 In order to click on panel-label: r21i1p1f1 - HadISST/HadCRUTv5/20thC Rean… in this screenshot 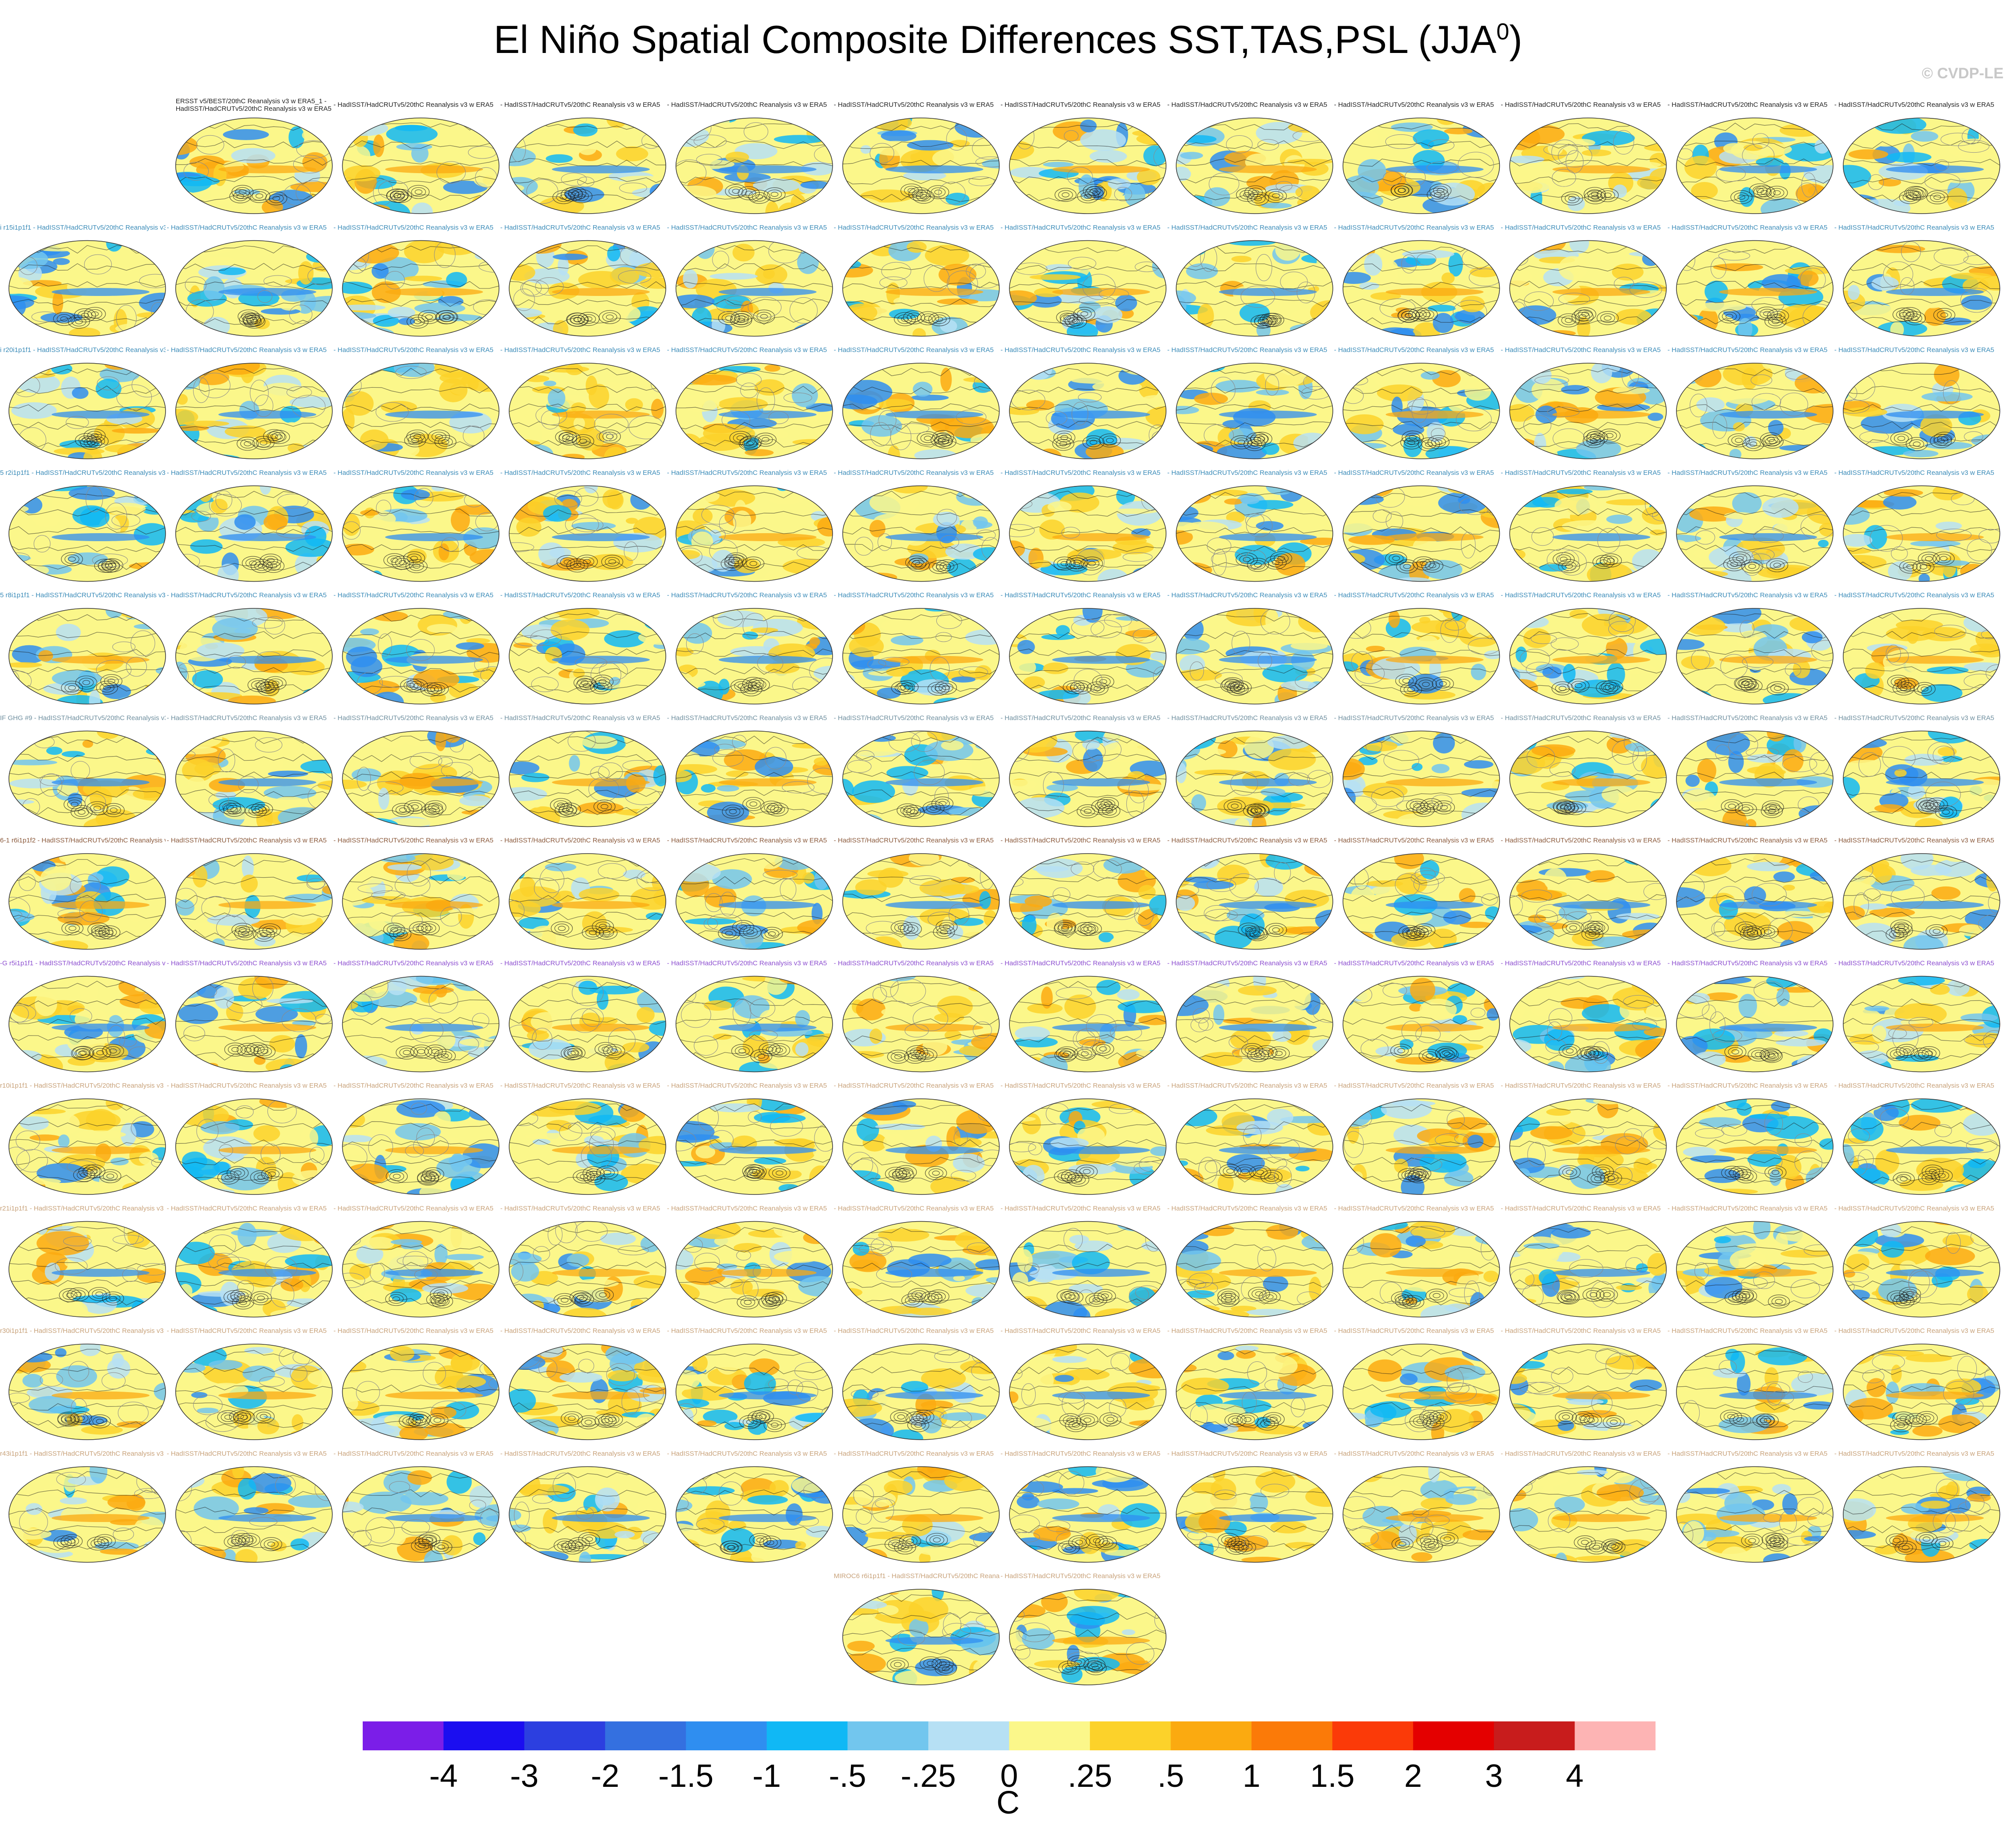, I will do `click(83, 1208)`.